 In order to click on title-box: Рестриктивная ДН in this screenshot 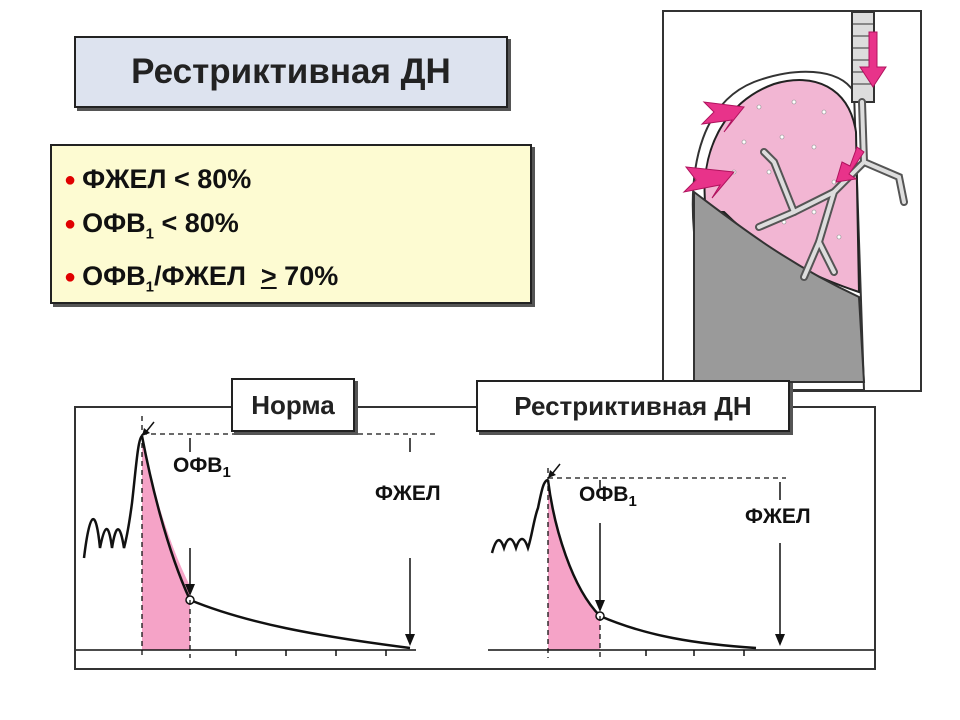, I will do `click(291, 72)`.